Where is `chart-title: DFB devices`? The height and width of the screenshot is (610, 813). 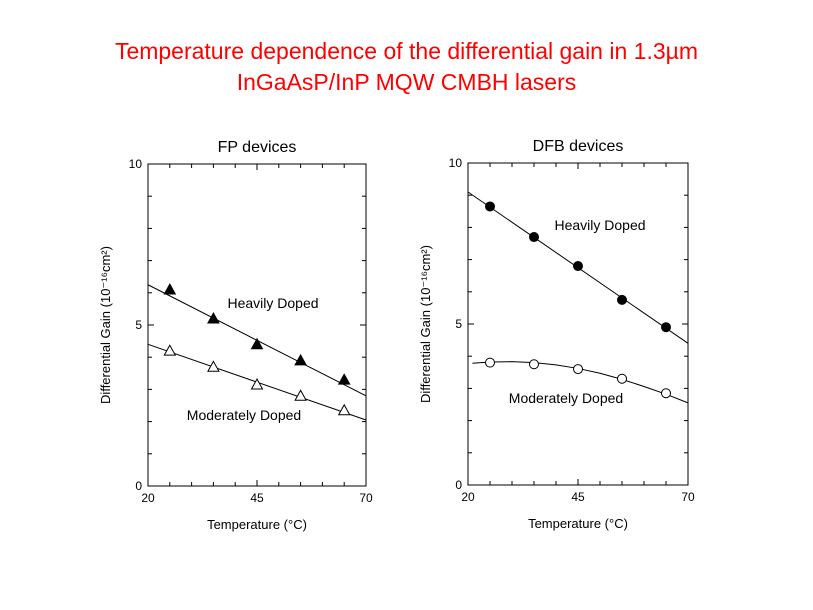
chart-title: DFB devices is located at coordinates (578, 146).